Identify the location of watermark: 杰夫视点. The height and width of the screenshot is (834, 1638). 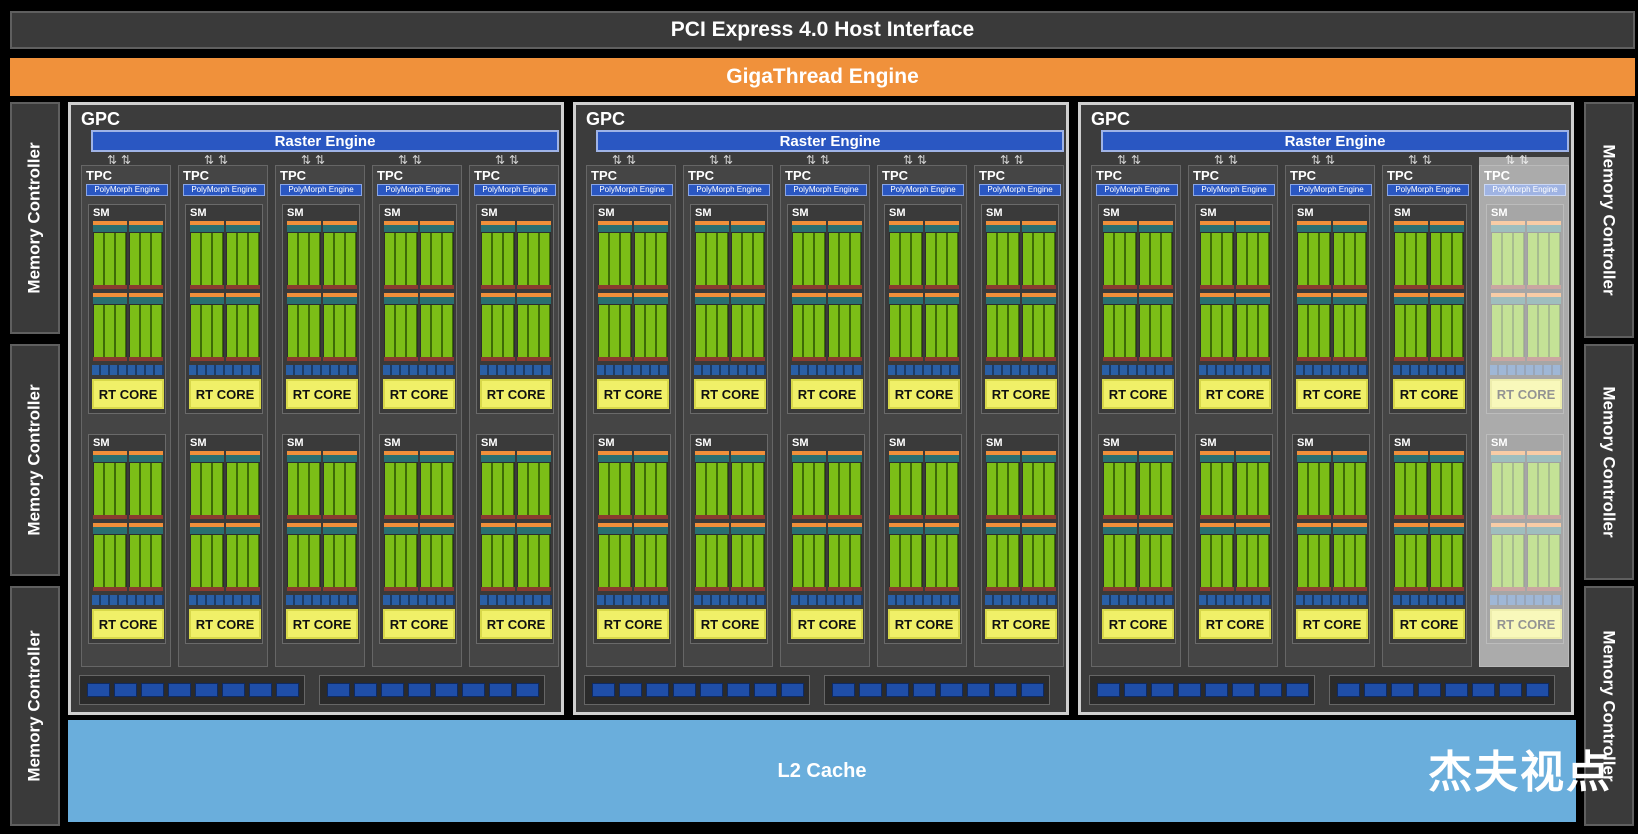
(1520, 772).